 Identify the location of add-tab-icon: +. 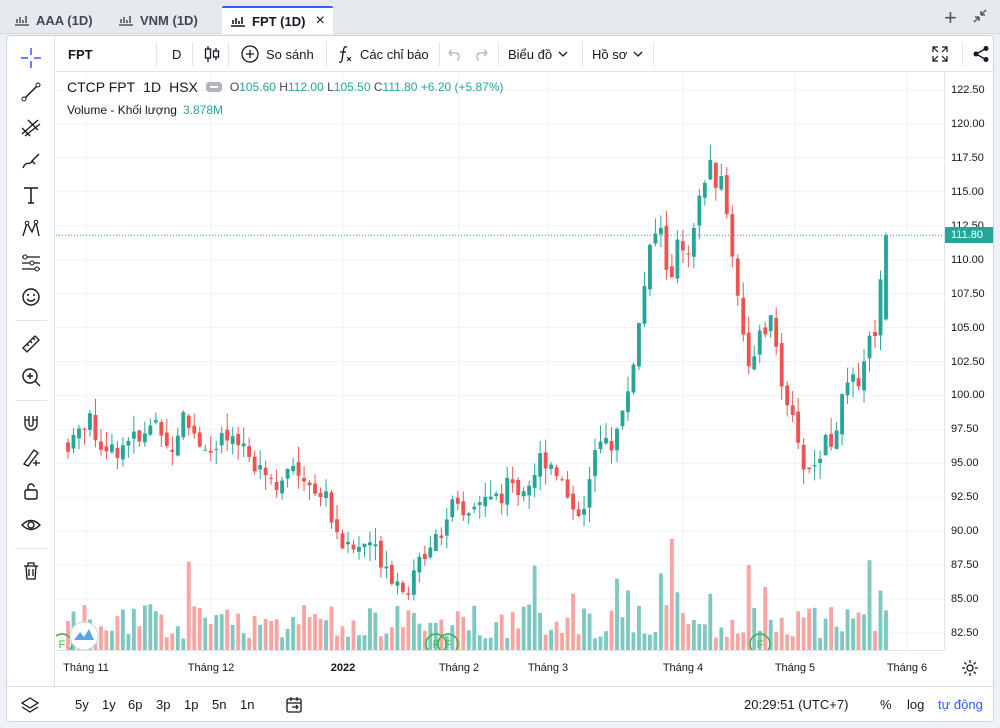
(950, 17).